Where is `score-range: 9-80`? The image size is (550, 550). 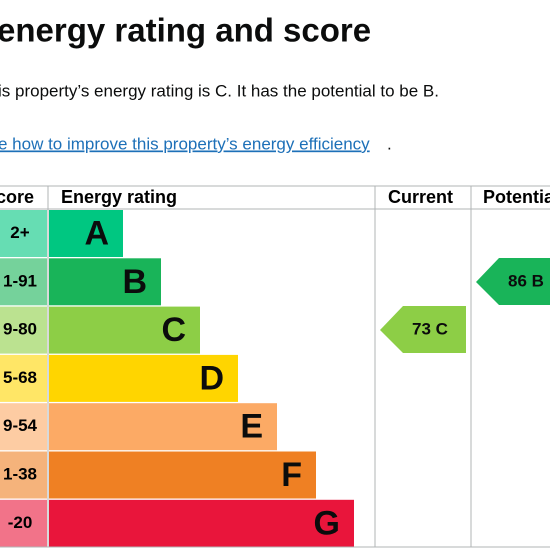
score-range: 9-80 is located at coordinates (20, 329).